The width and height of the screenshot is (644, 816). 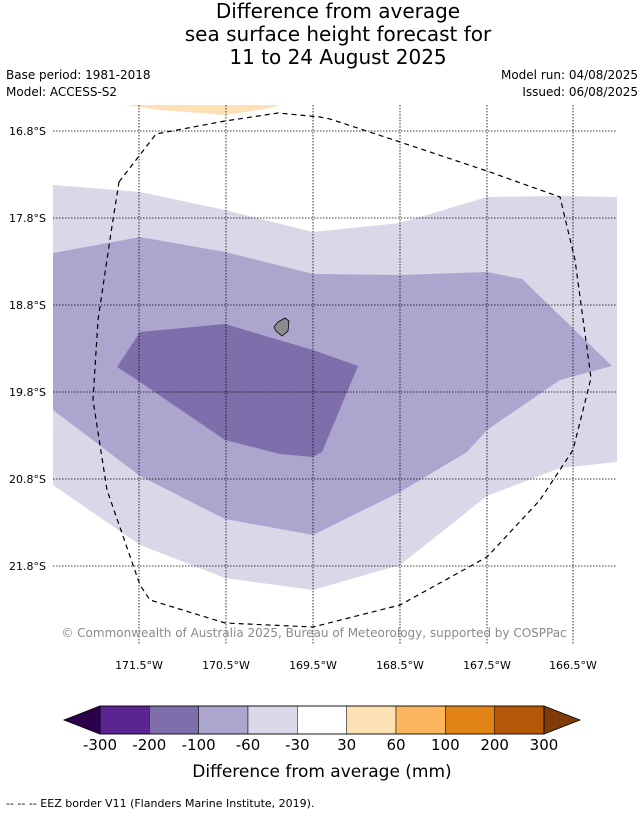 What do you see at coordinates (562, 720) in the screenshot?
I see `colorbar-over-arrow` at bounding box center [562, 720].